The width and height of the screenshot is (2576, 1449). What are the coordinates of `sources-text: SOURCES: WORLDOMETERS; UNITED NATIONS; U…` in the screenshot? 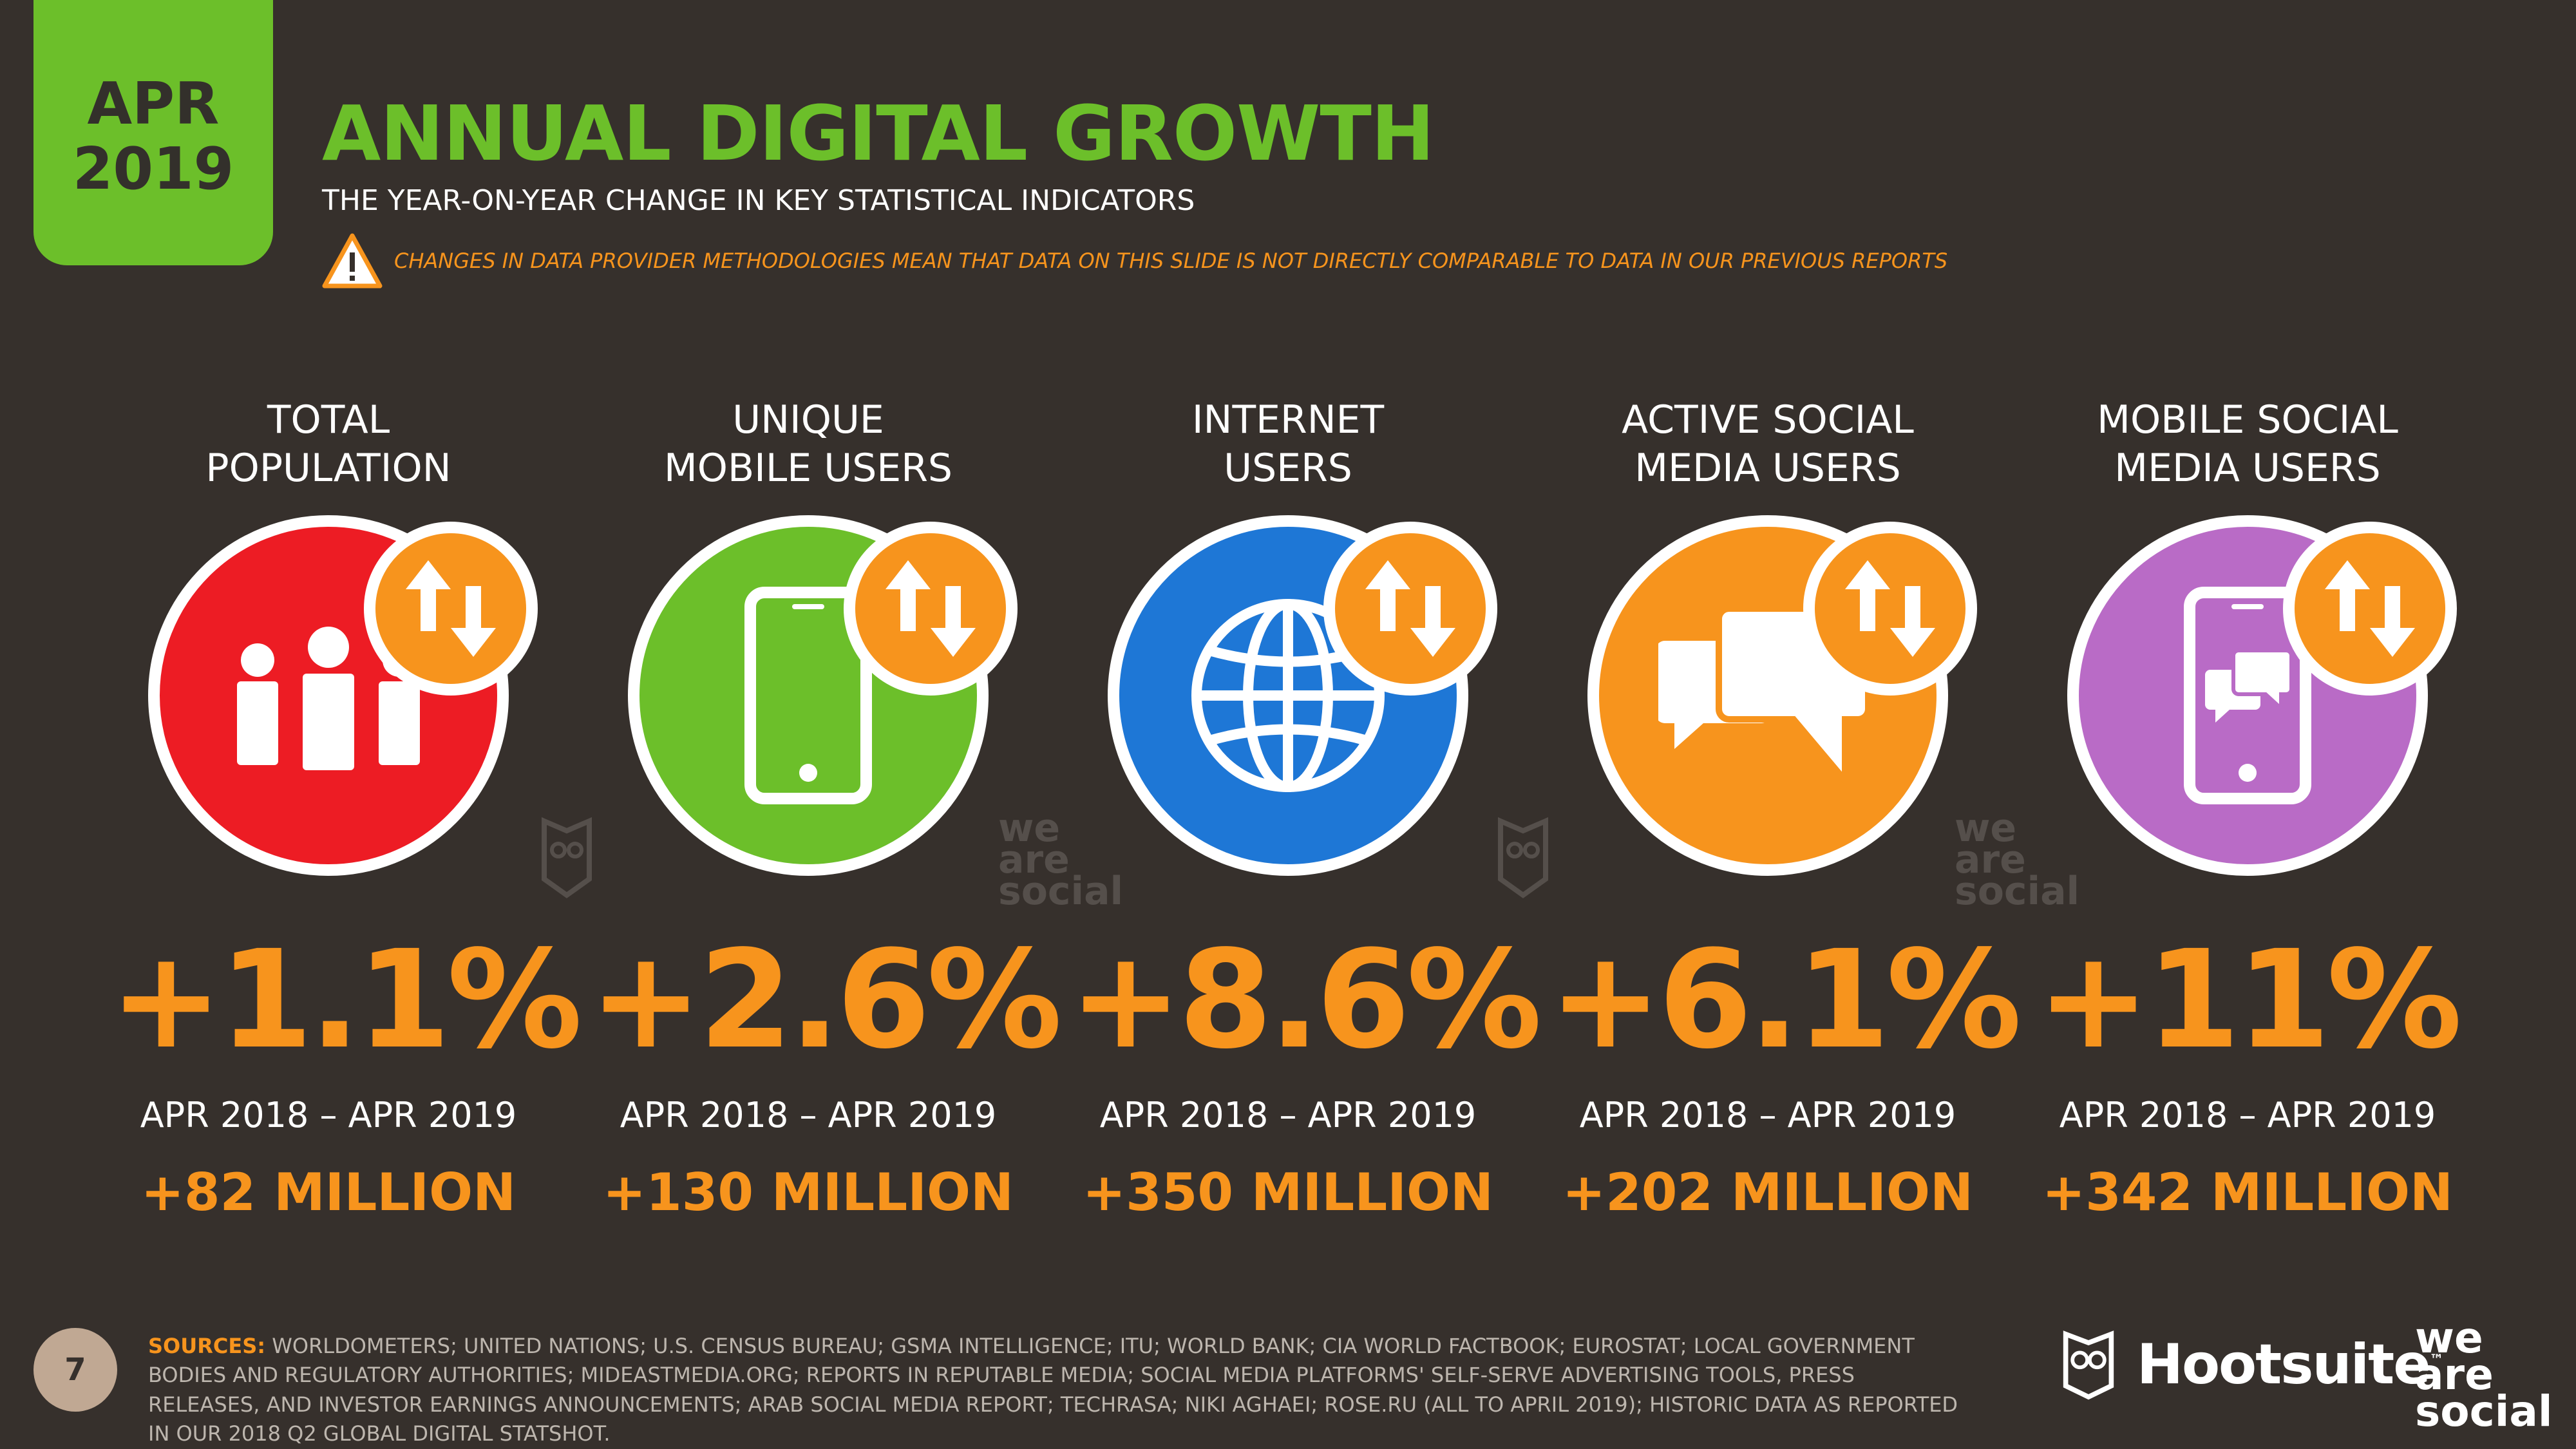 It's located at (1060, 1390).